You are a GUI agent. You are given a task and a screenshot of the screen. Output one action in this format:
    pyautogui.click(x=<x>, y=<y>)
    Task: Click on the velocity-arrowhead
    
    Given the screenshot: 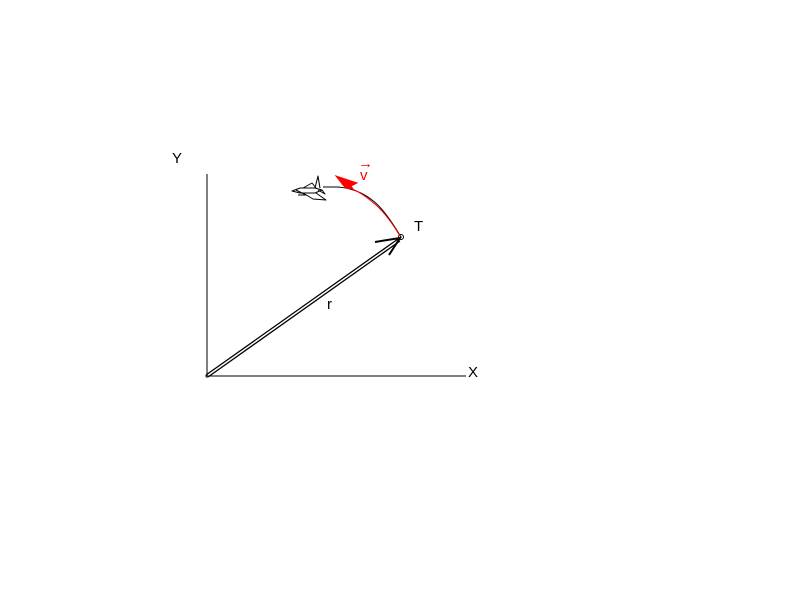 What is the action you would take?
    pyautogui.click(x=346, y=182)
    